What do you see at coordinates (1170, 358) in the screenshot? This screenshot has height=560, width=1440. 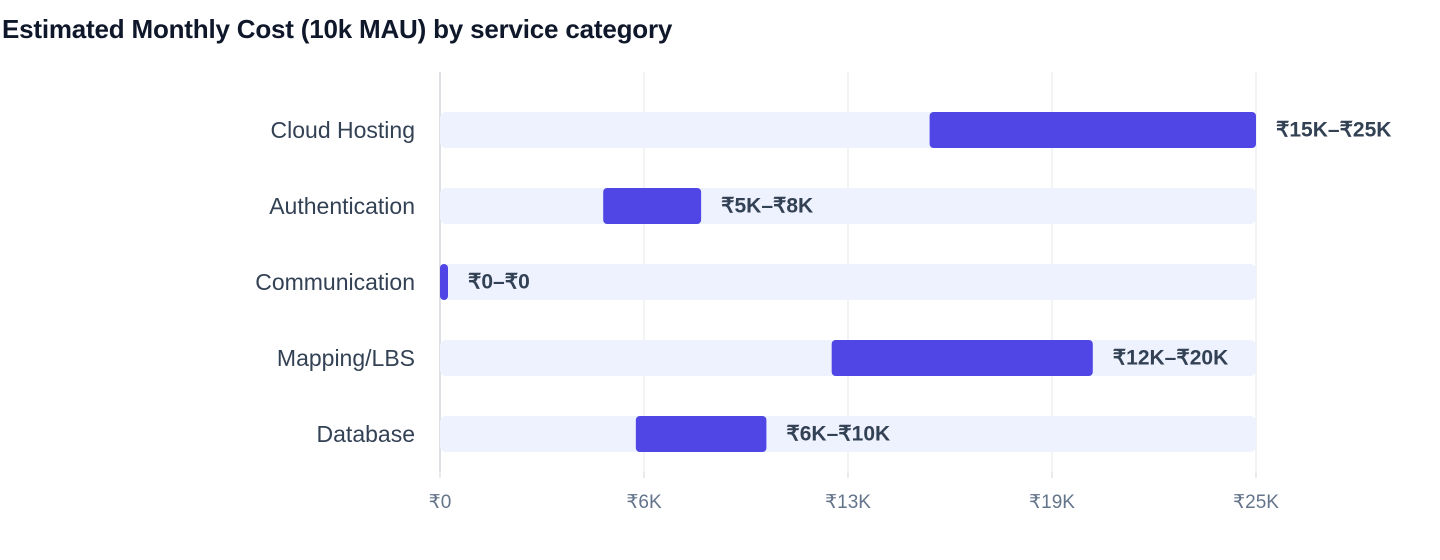 I see `value-label: ₹12K–₹20K` at bounding box center [1170, 358].